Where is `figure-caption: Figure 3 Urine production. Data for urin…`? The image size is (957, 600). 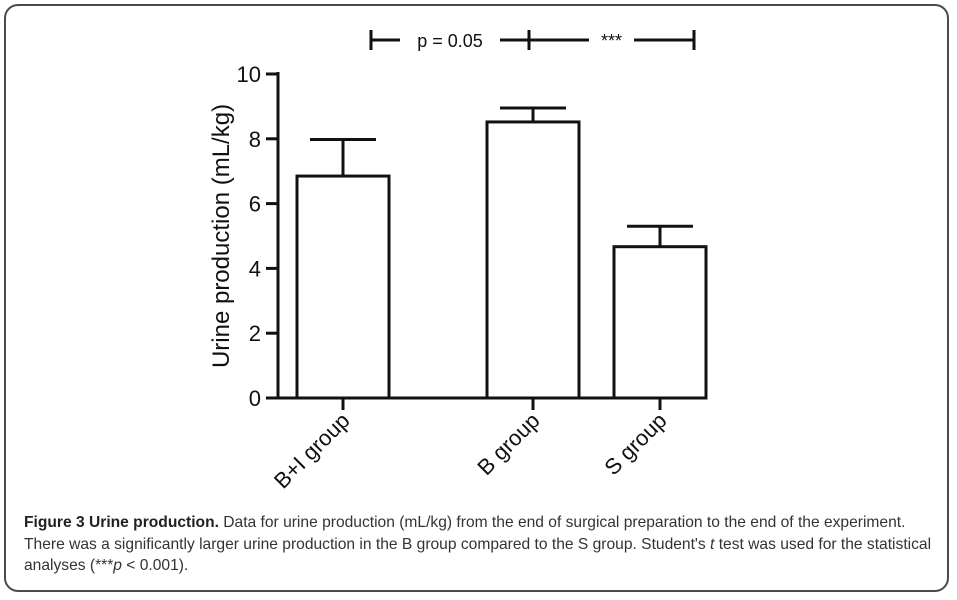
figure-caption: Figure 3 Urine production. Data for urin… is located at coordinates (479, 544).